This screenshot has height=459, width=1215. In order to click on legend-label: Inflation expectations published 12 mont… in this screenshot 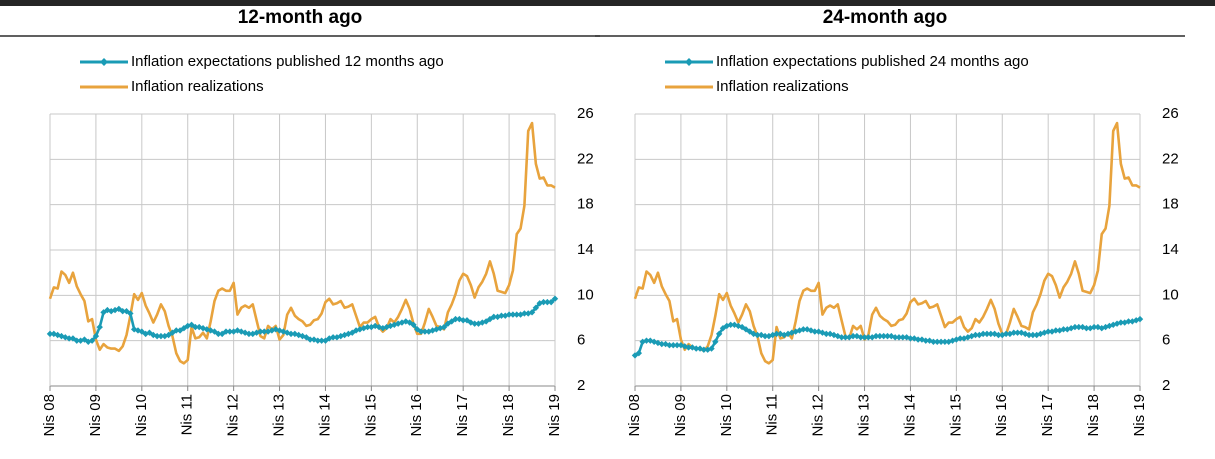, I will do `click(287, 61)`.